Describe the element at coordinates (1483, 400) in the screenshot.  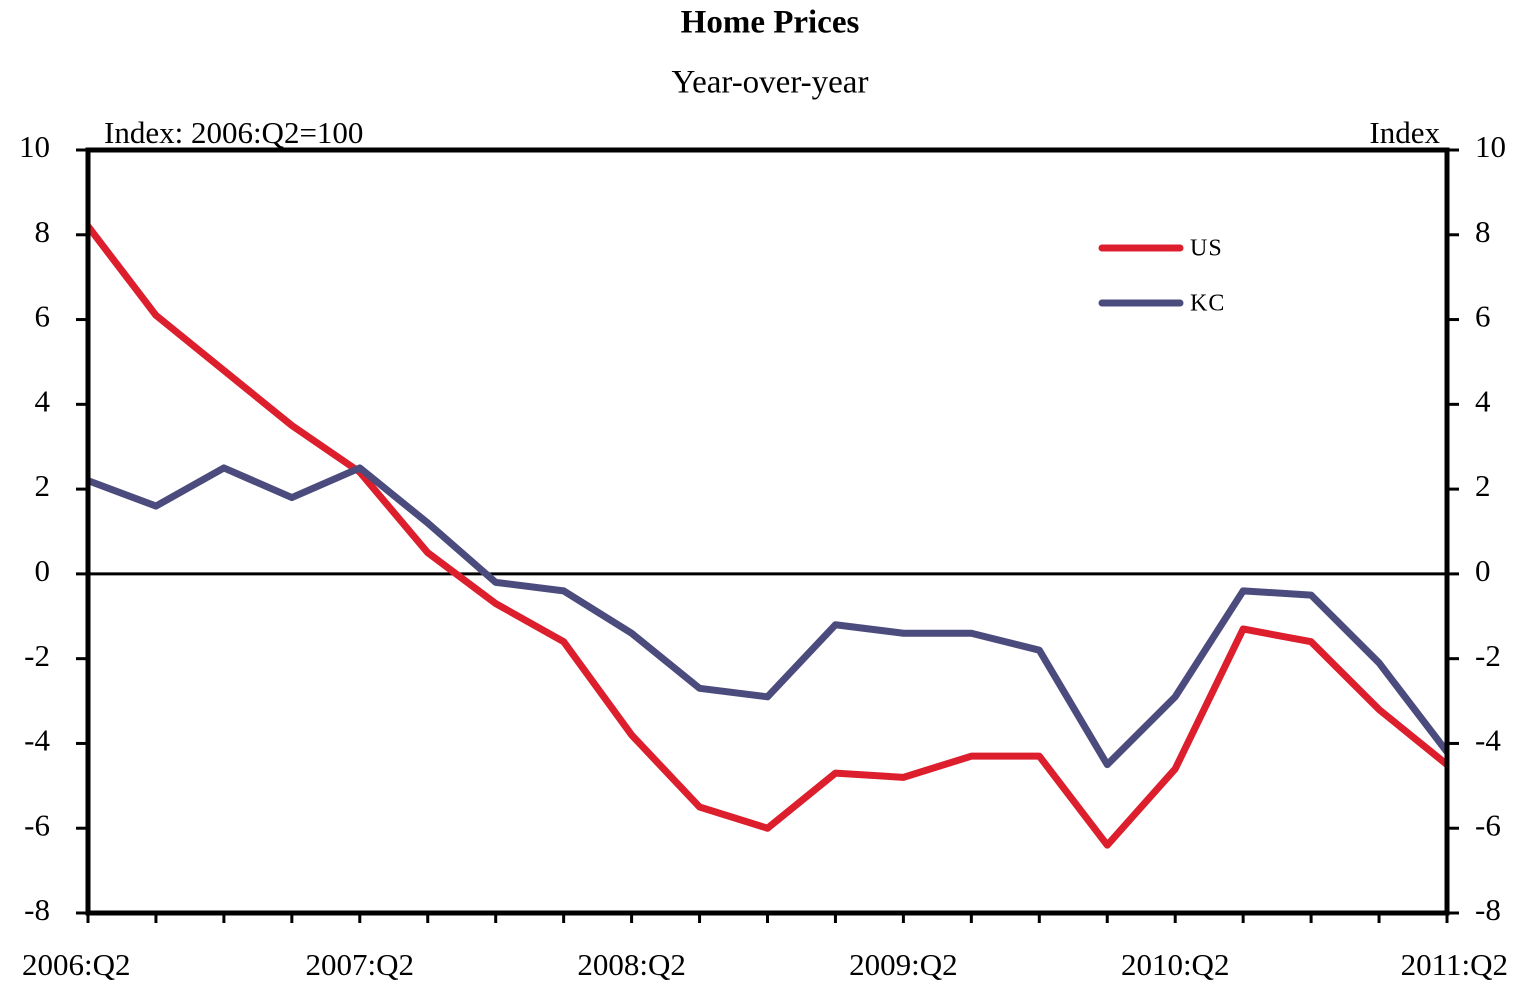
I see `y2-tick-label: 4` at that location.